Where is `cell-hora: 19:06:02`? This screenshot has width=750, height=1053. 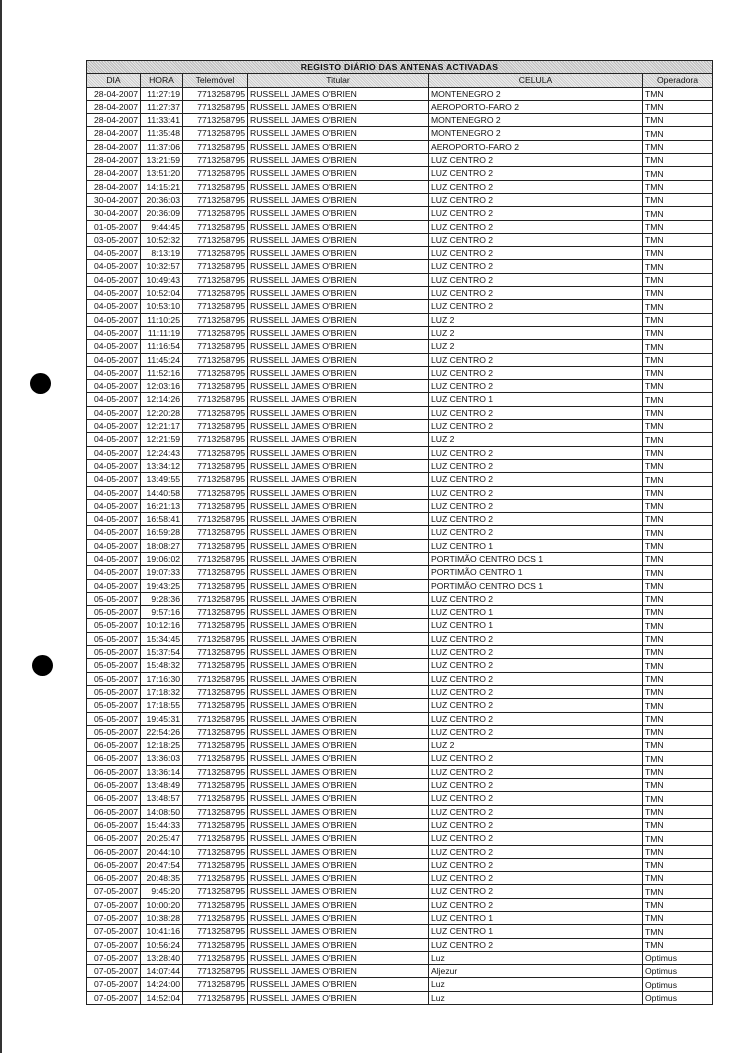 cell-hora: 19:06:02 is located at coordinates (161, 559).